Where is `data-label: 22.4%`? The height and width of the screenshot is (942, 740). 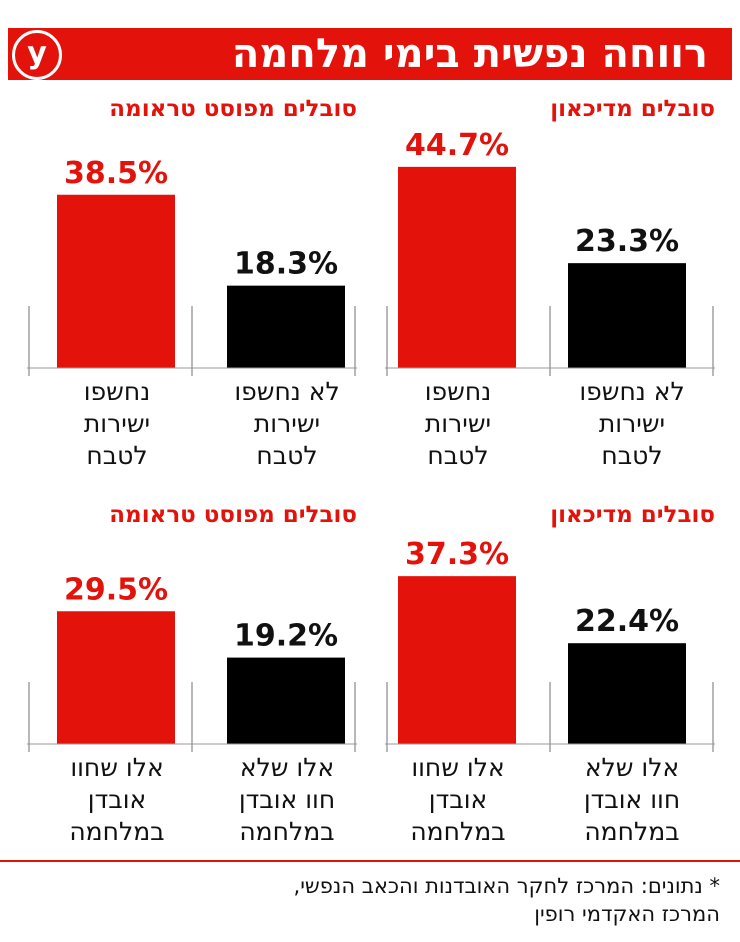 data-label: 22.4% is located at coordinates (627, 621).